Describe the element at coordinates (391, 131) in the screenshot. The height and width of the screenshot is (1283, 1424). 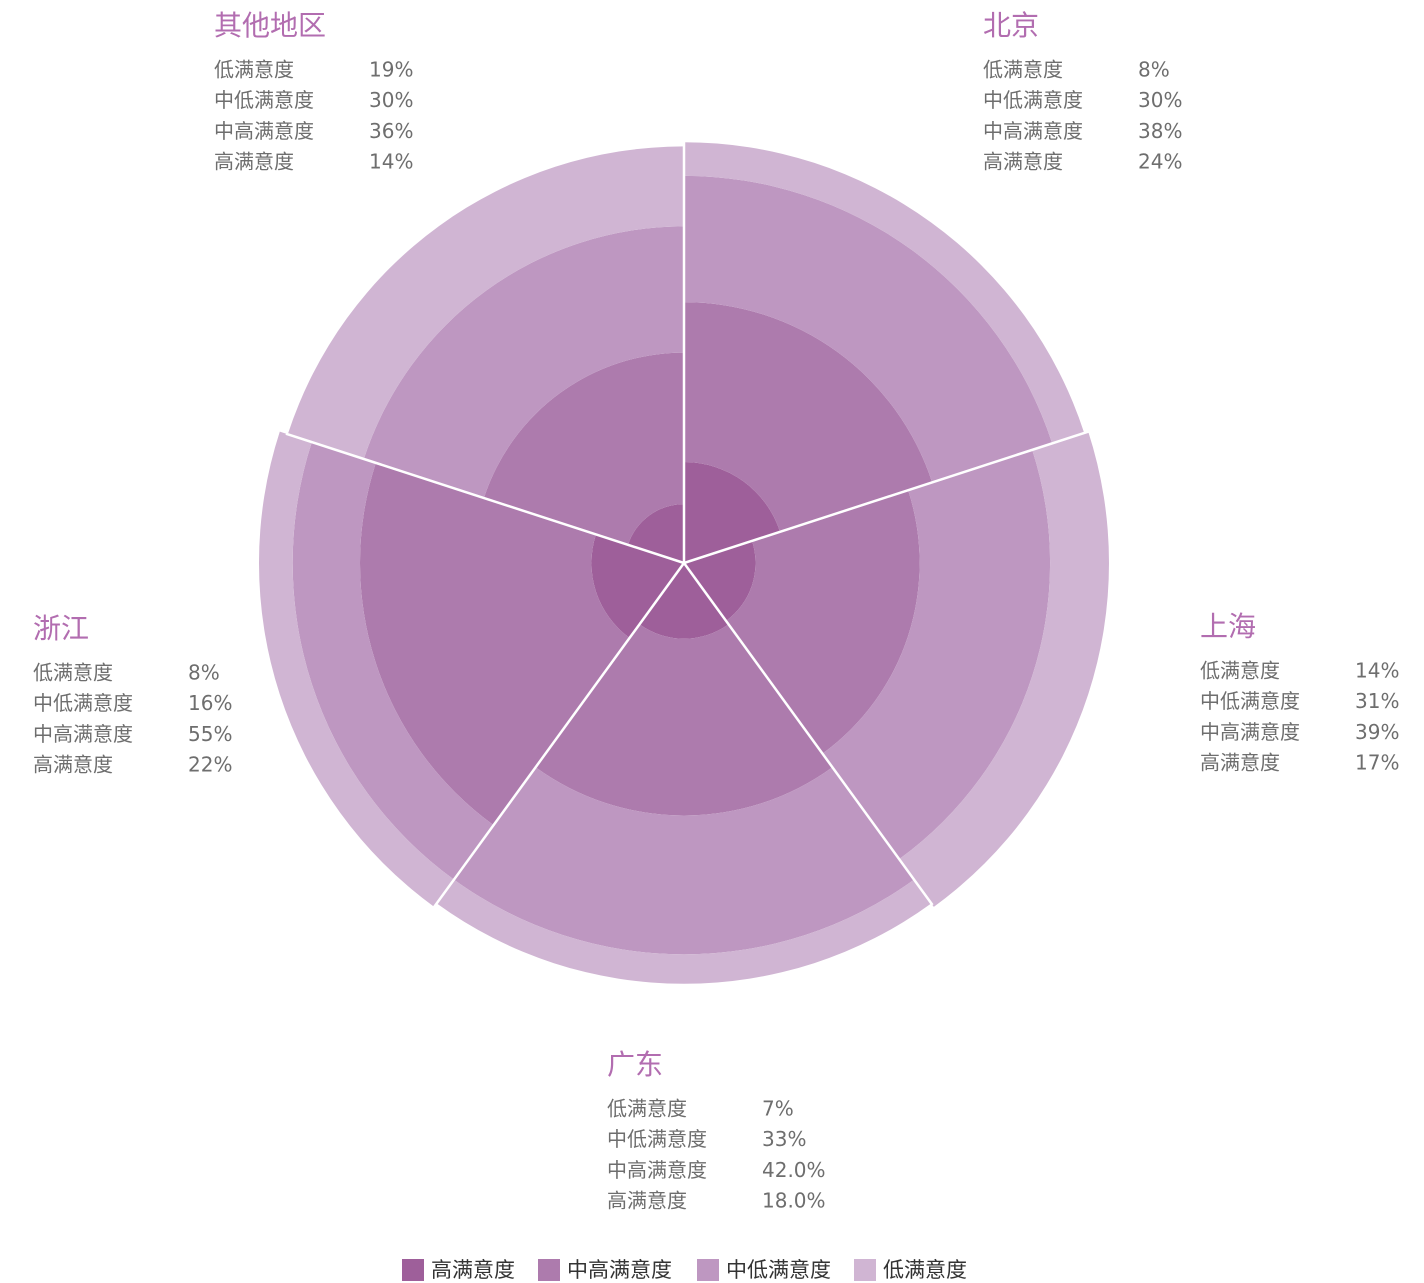
I see `row-value: 36%` at that location.